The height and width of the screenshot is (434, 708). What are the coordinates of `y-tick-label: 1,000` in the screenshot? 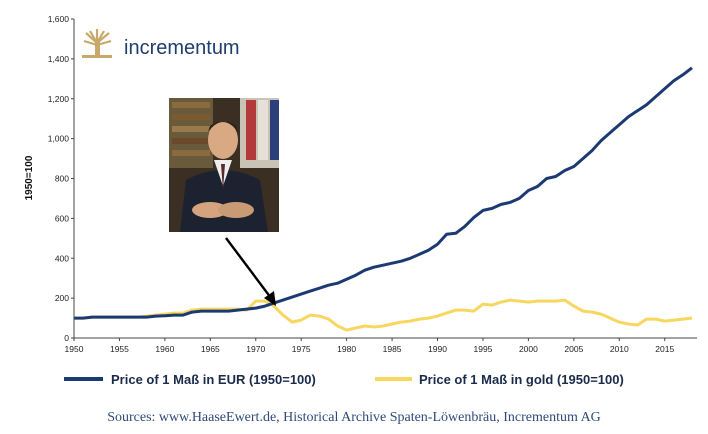 It's located at (59, 139).